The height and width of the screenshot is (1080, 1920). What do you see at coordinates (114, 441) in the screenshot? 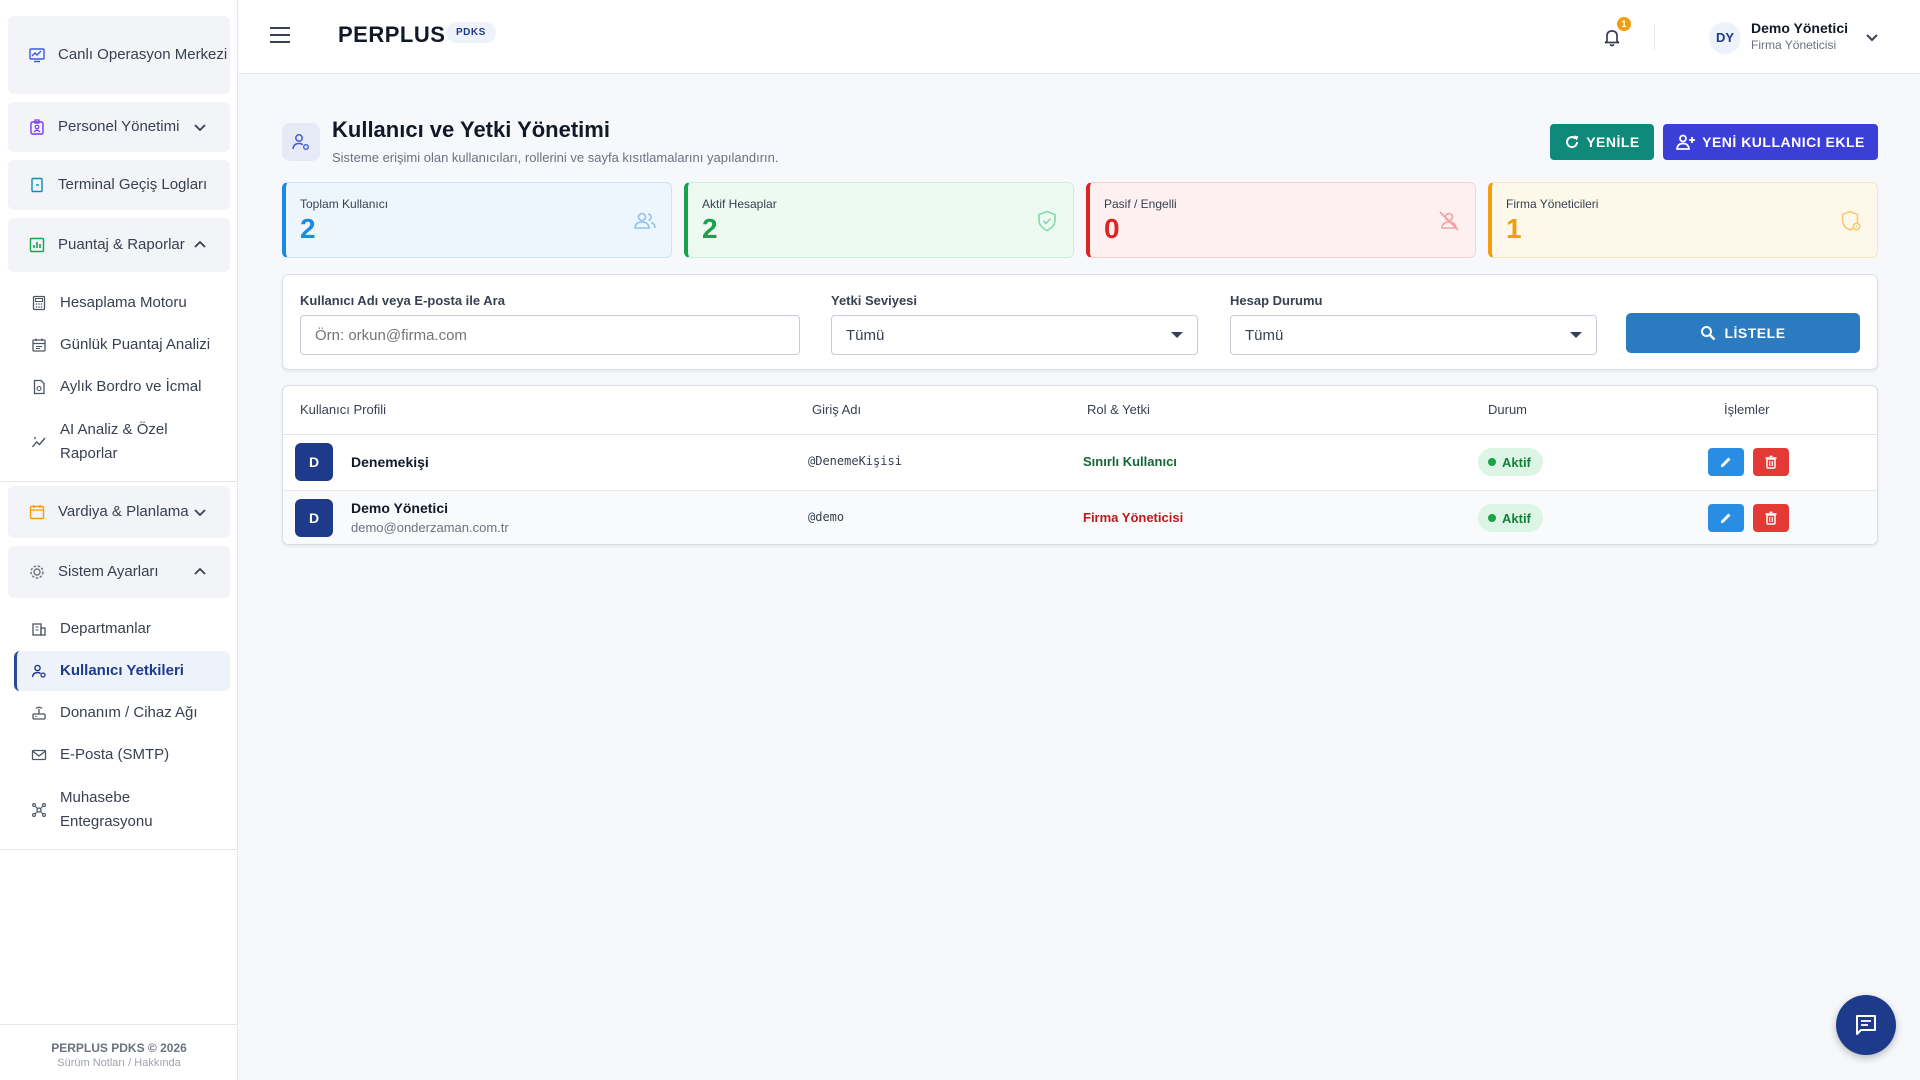
I see `sidebar-item-label: AI Analiz & Özel Raporlar` at bounding box center [114, 441].